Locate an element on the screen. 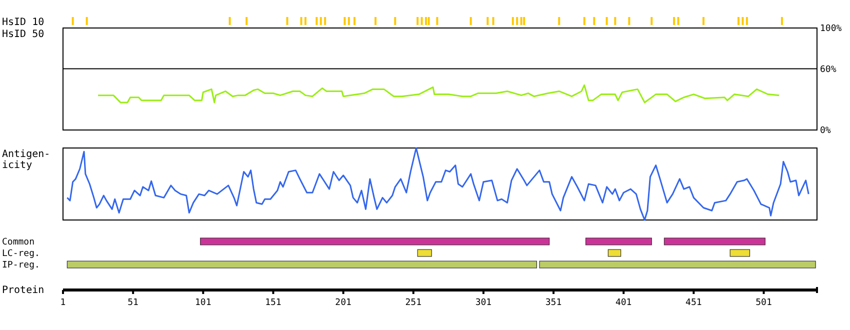 This screenshot has height=330, width=850. x-tick-label: 51 is located at coordinates (133, 303).